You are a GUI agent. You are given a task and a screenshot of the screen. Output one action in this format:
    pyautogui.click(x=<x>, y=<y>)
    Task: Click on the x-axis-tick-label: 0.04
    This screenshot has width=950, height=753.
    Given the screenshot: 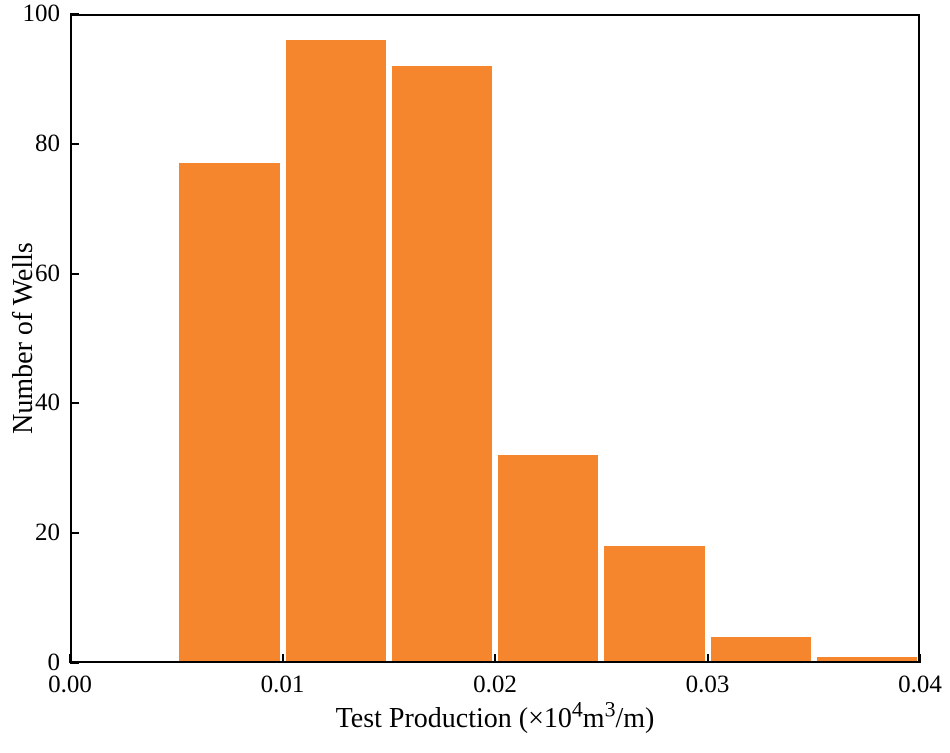 What is the action you would take?
    pyautogui.click(x=920, y=684)
    